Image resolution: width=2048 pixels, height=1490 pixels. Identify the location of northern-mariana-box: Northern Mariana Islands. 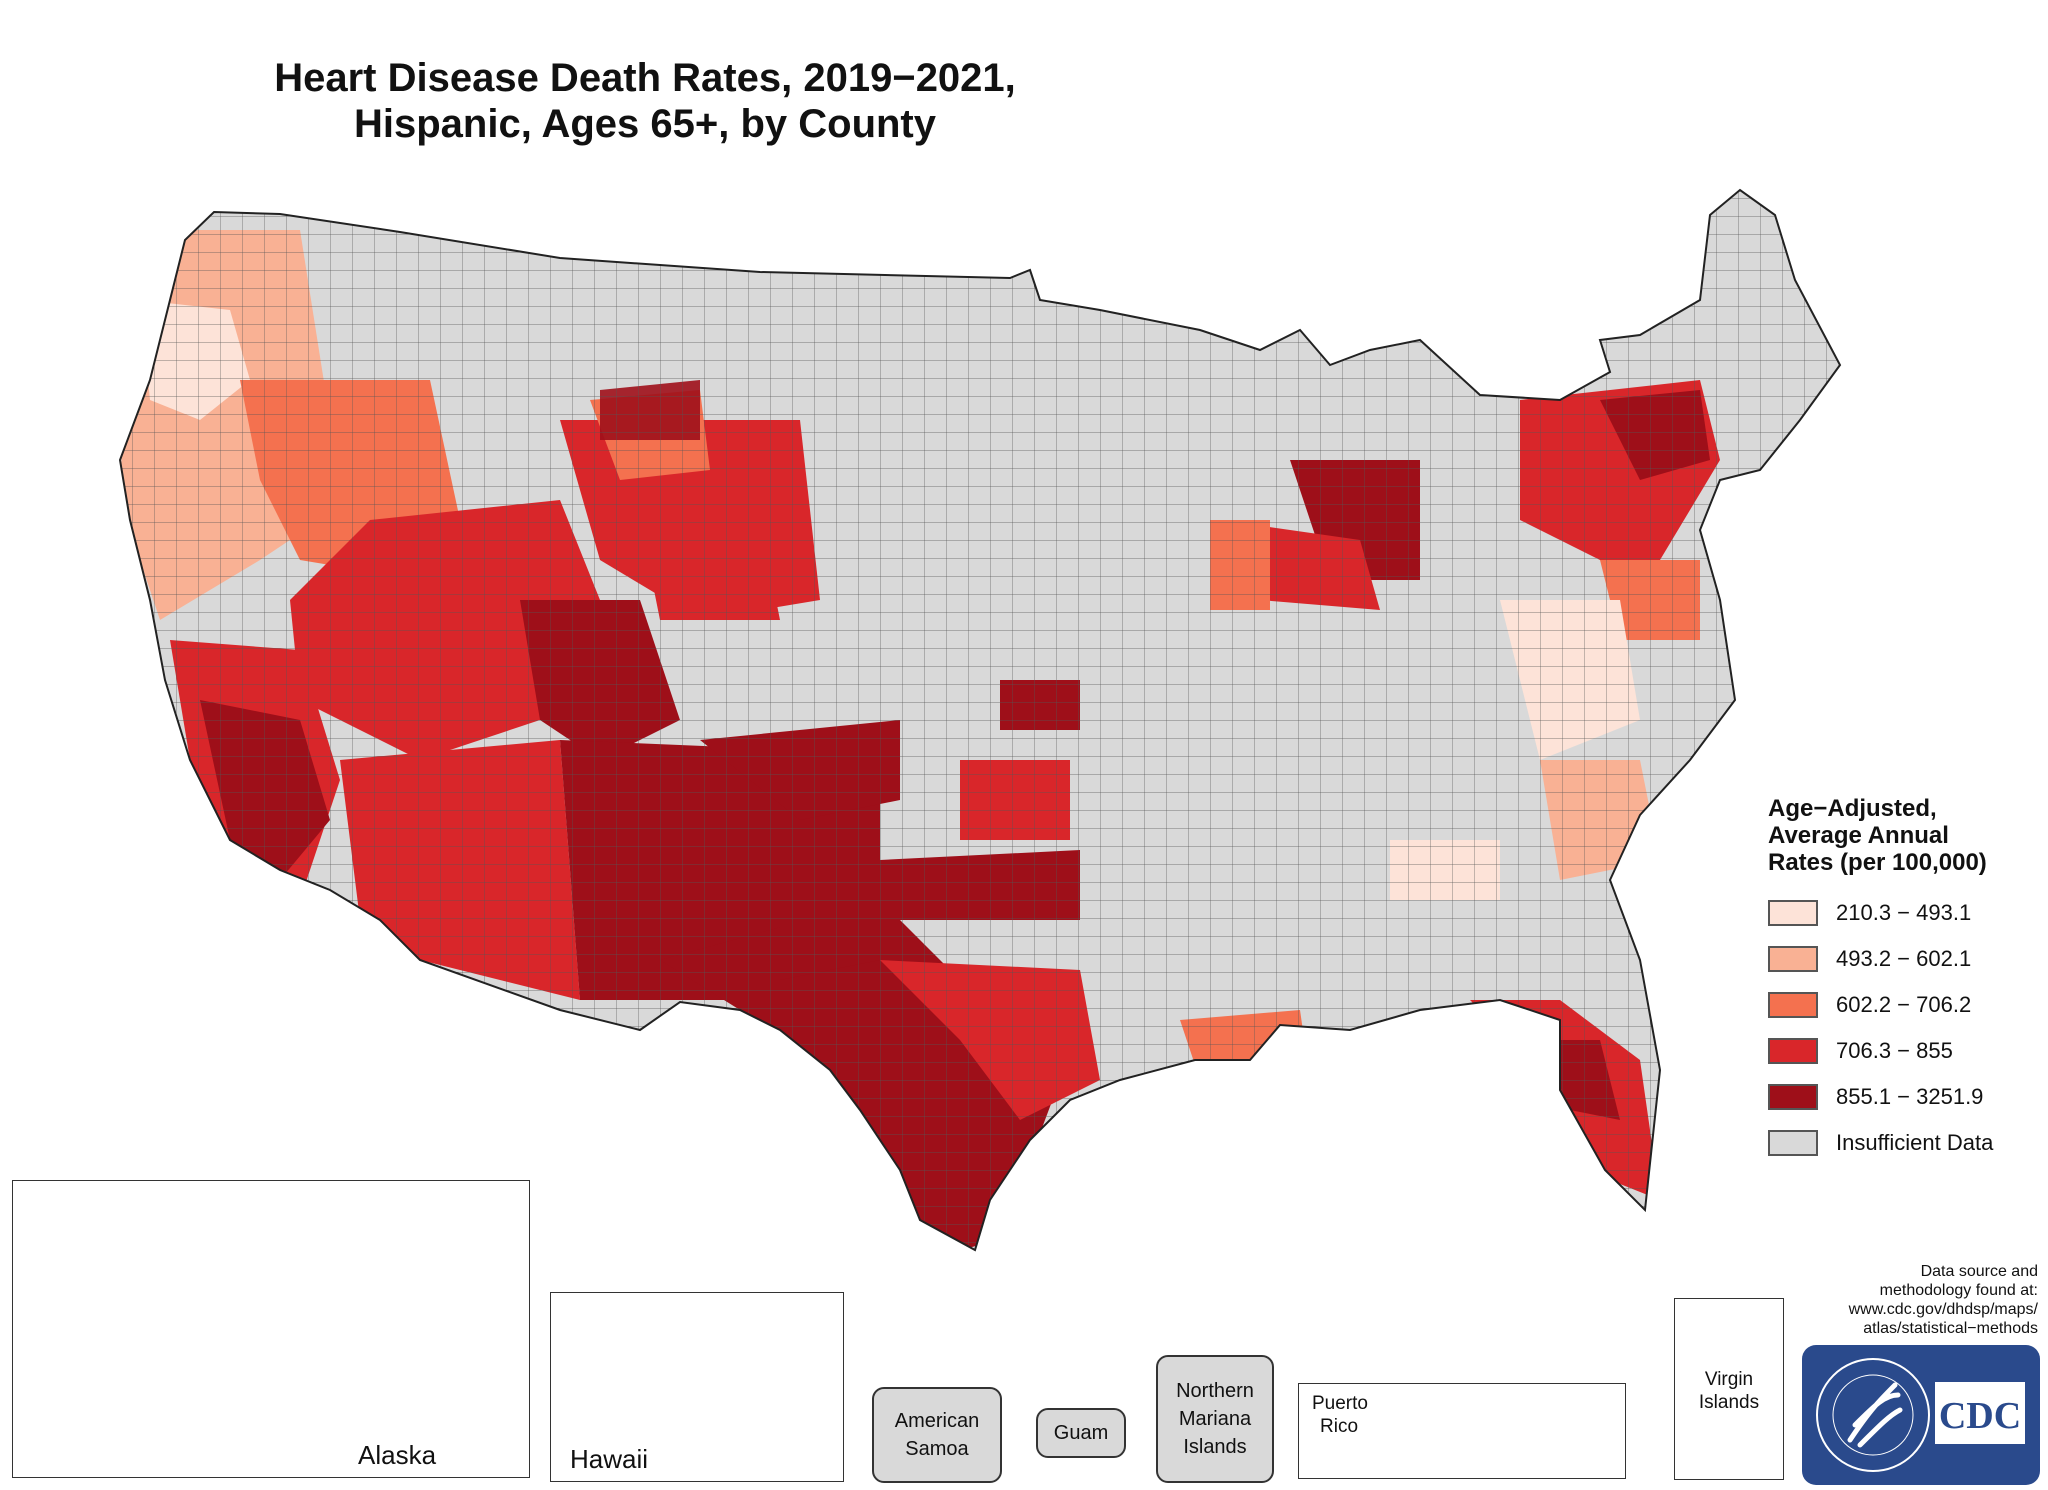
(1215, 1419).